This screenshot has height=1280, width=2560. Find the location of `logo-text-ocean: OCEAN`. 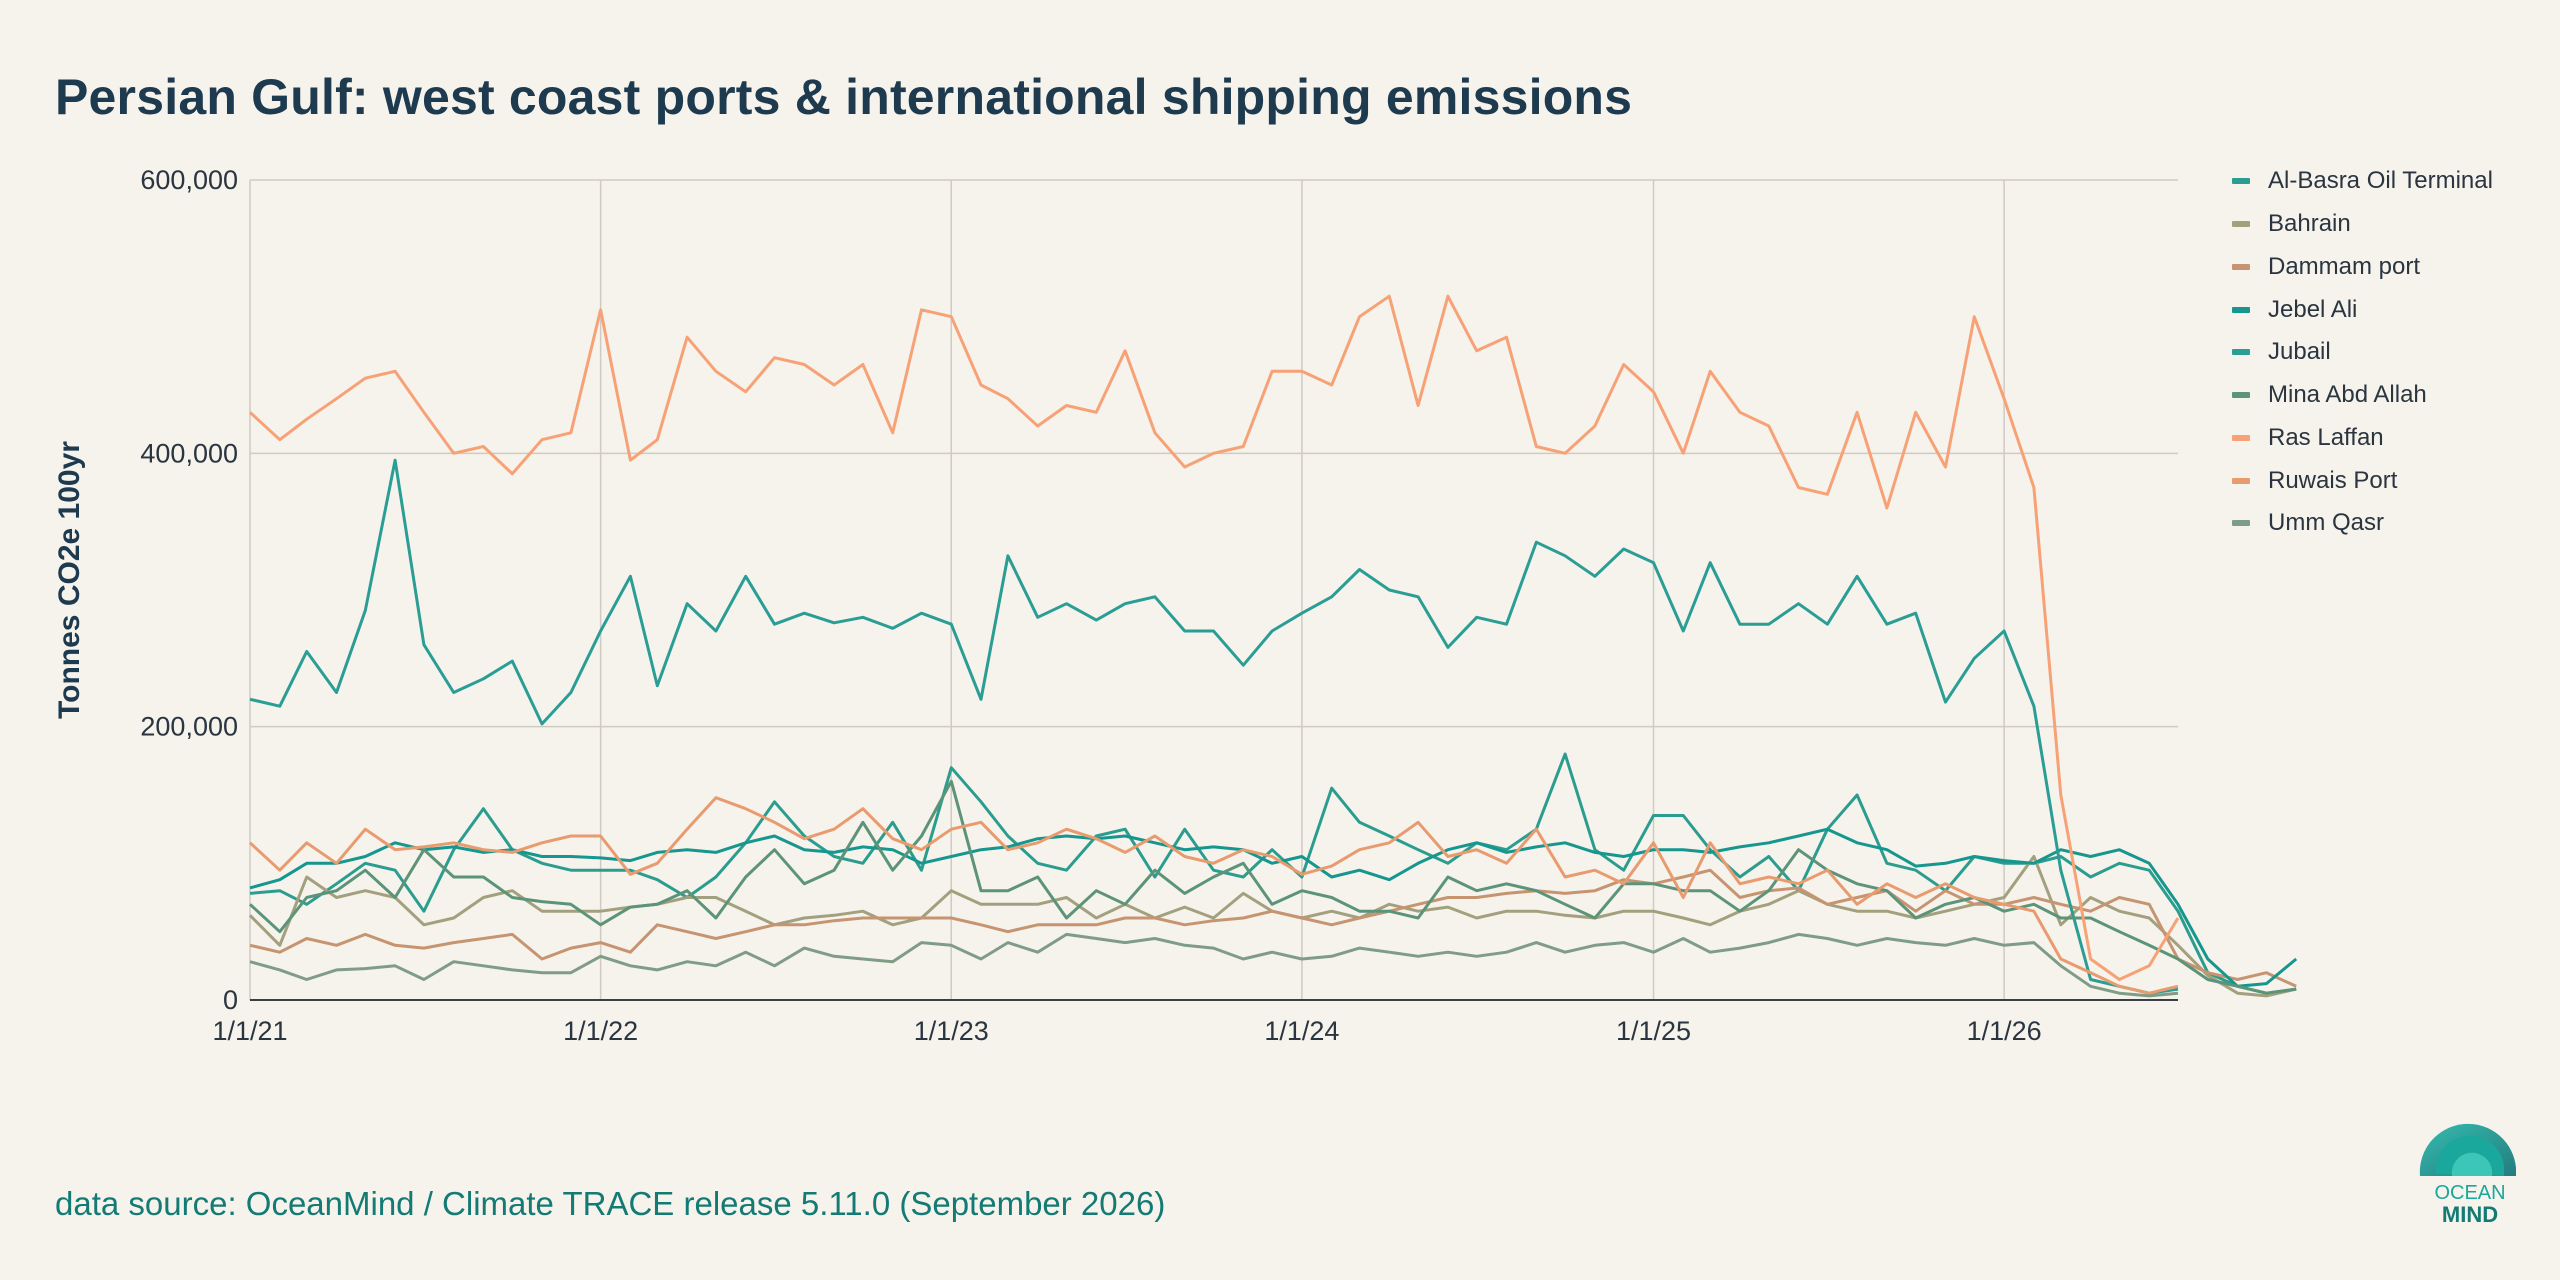

logo-text-ocean: OCEAN is located at coordinates (2469, 1193).